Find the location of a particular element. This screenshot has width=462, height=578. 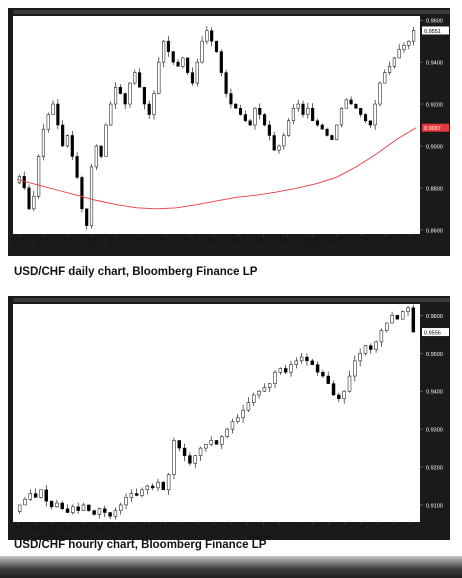

moving-average-line is located at coordinates (216, 168).